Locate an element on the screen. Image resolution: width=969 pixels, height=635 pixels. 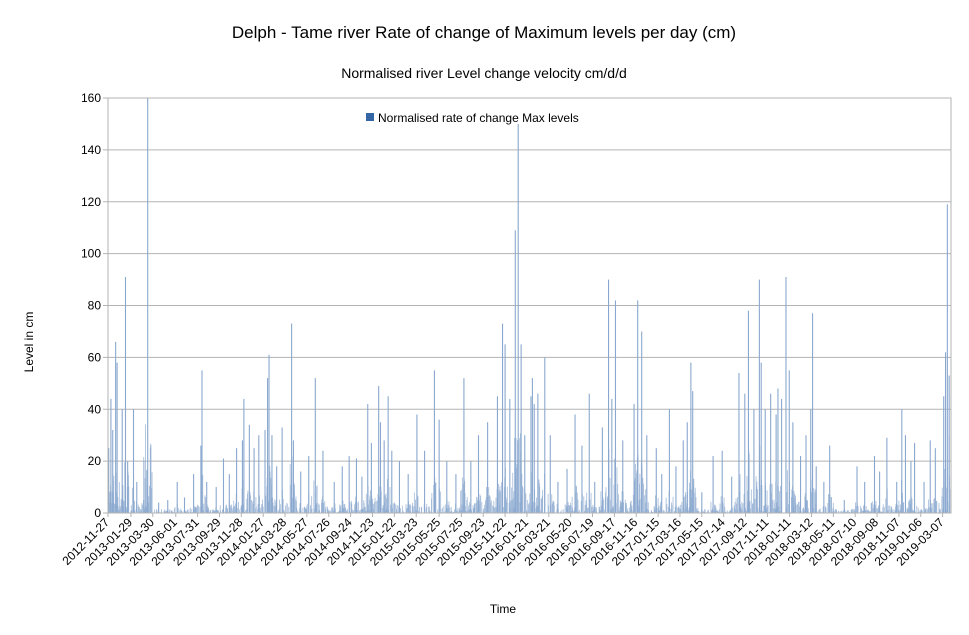
legend-swatch is located at coordinates (370, 117).